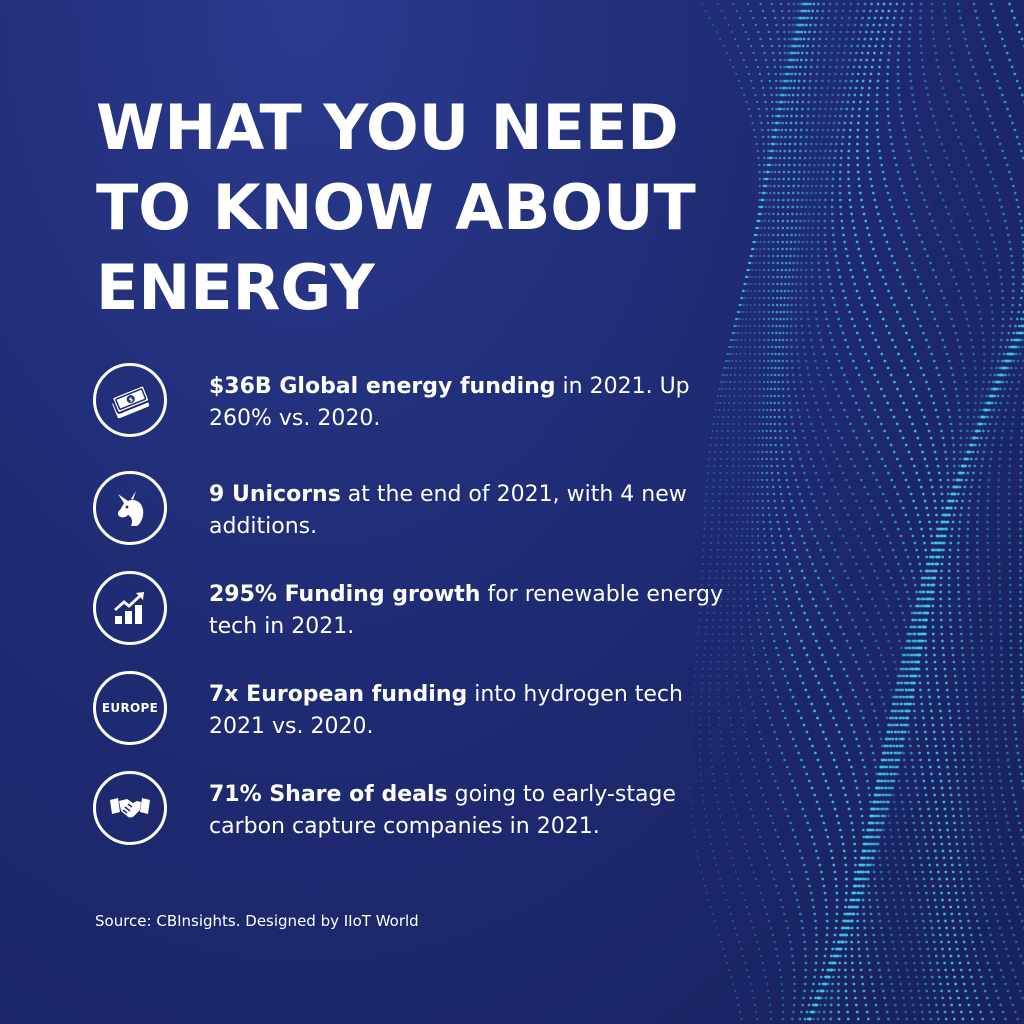 The width and height of the screenshot is (1024, 1024). Describe the element at coordinates (449, 402) in the screenshot. I see `fact-detail: in 2021. Up 260% vs. 2020.` at that location.